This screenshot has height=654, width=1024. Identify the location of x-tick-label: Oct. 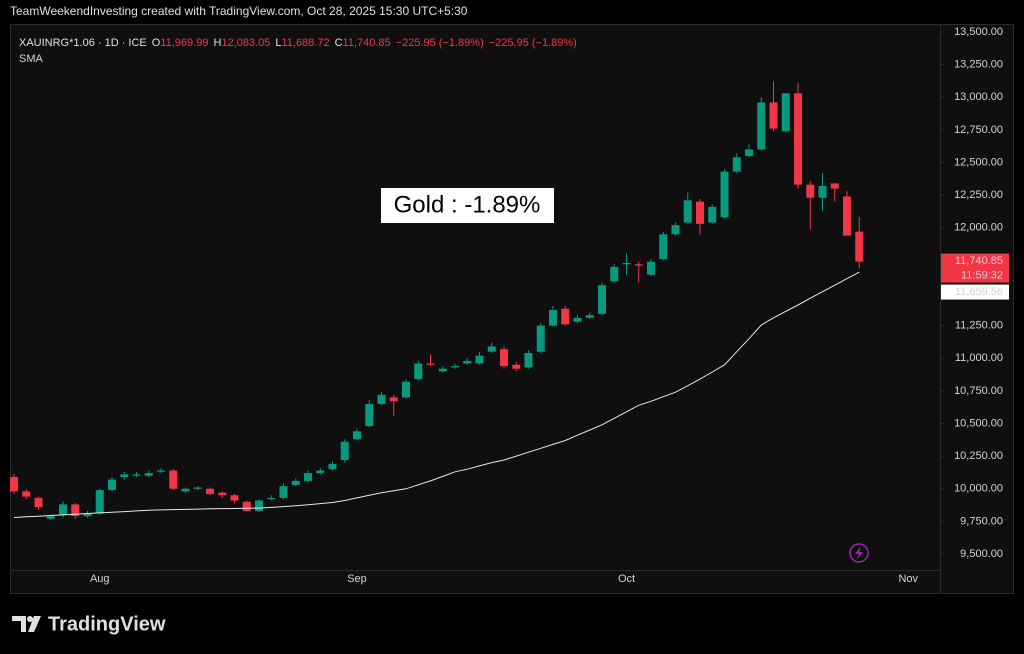
(626, 579).